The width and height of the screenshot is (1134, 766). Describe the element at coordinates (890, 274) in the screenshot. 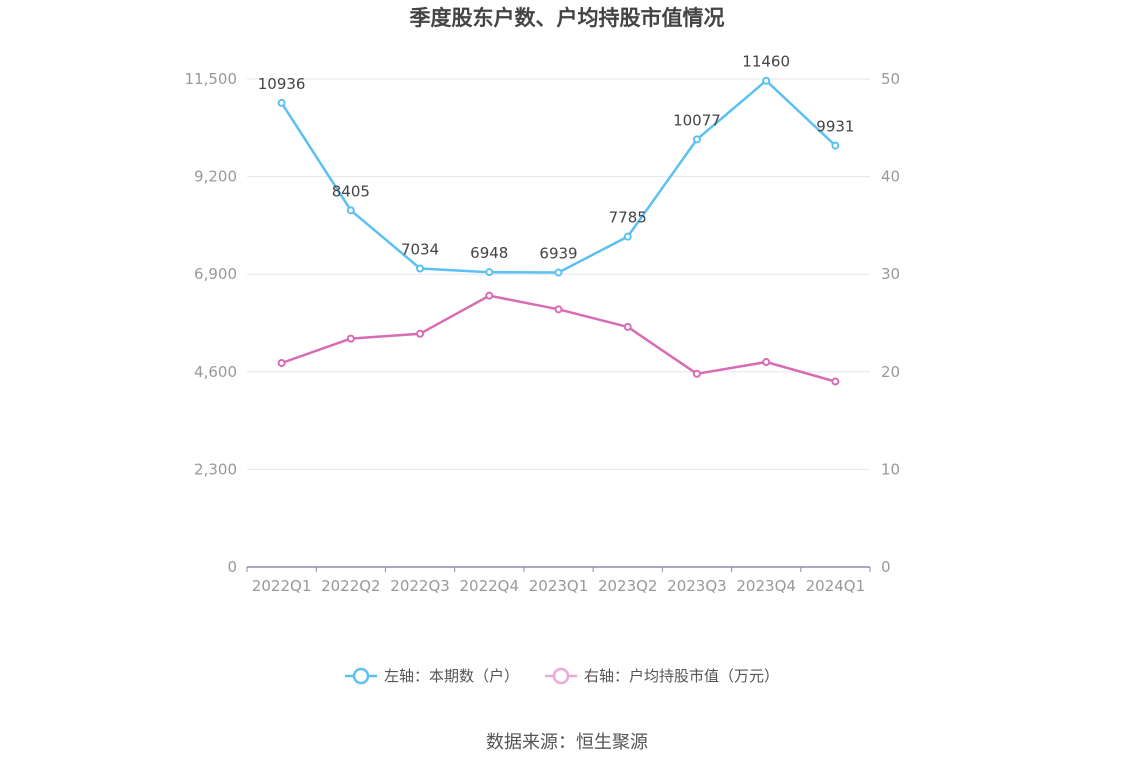

I see `y-right-tick-label: 30` at that location.